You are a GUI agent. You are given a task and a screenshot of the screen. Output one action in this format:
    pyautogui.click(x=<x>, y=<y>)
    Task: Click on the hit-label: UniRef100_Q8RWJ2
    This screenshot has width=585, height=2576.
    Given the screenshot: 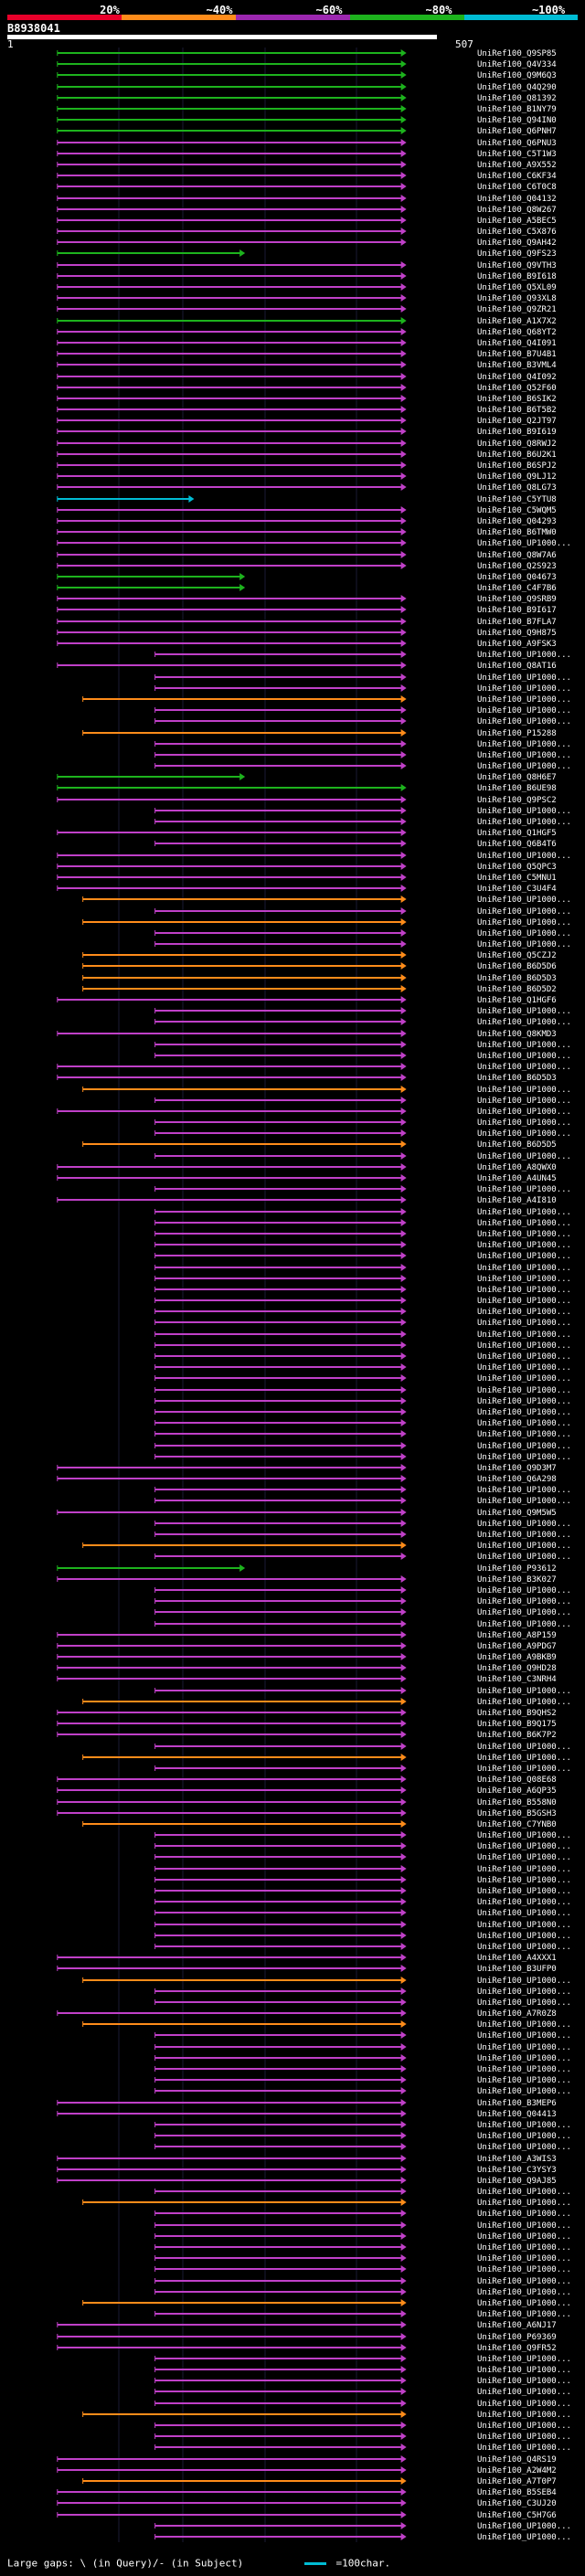 What is the action you would take?
    pyautogui.click(x=517, y=444)
    